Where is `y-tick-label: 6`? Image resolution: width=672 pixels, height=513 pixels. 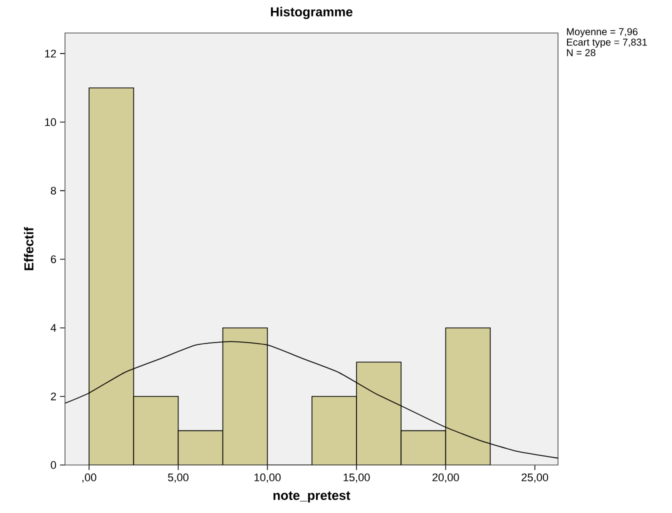
y-tick-label: 6 is located at coordinates (53, 259).